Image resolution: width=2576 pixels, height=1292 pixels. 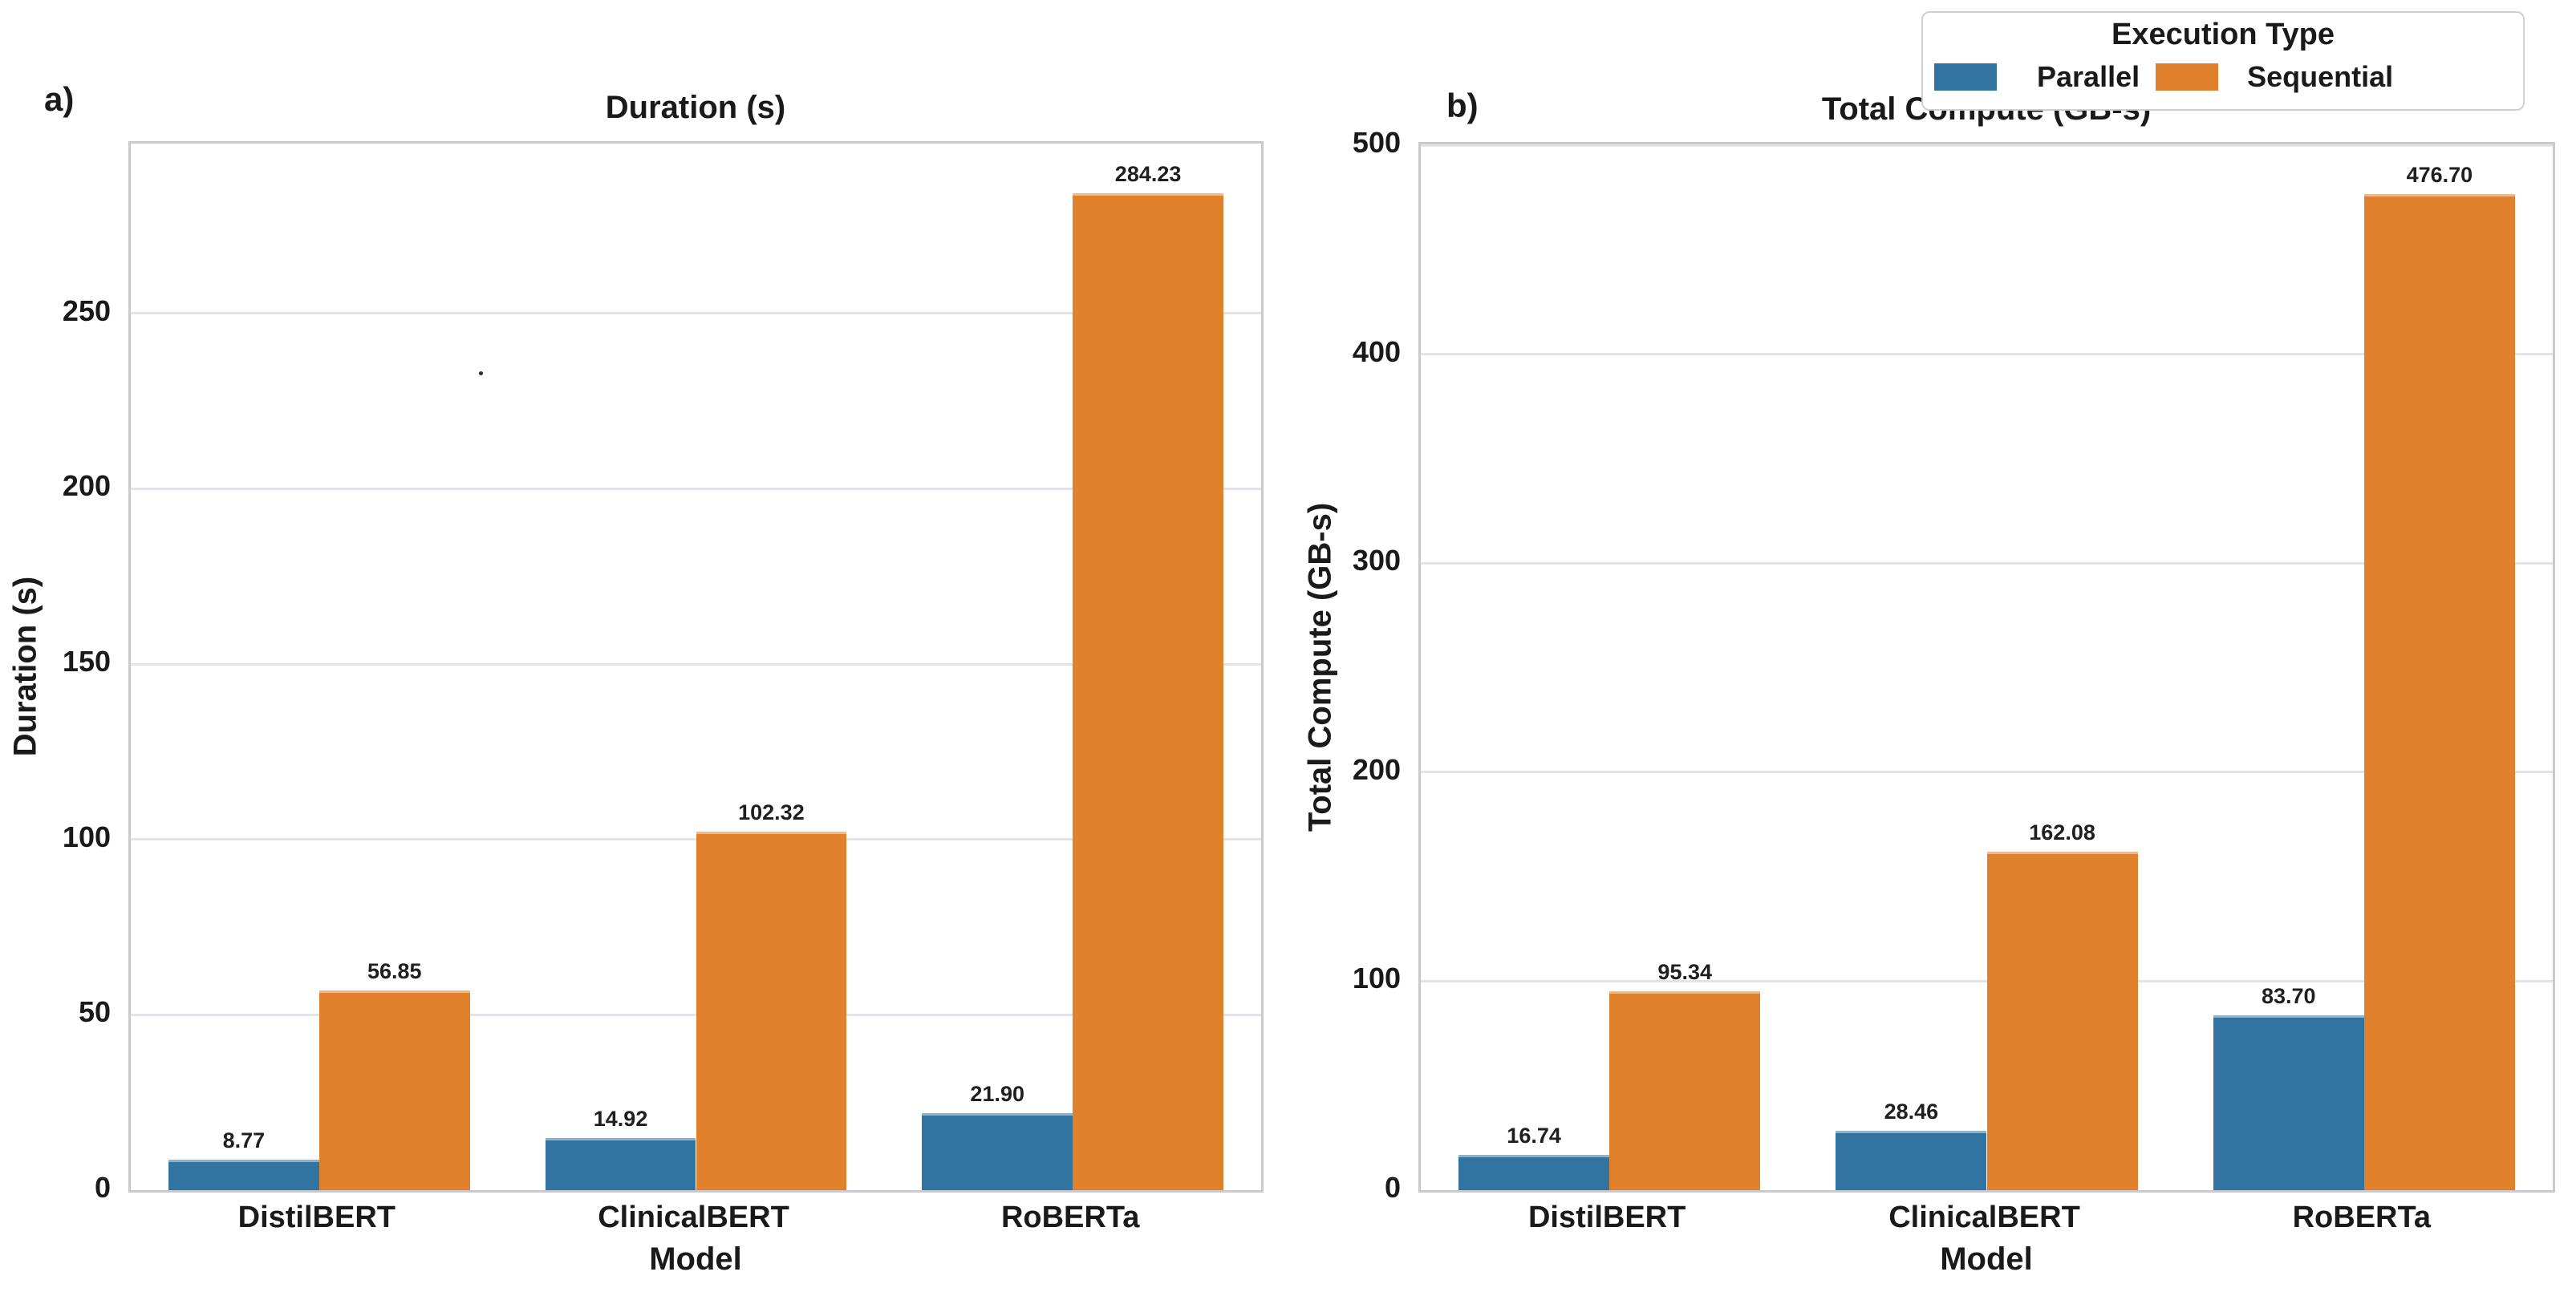 I want to click on bar-value-label: 284.23, so click(x=1148, y=173).